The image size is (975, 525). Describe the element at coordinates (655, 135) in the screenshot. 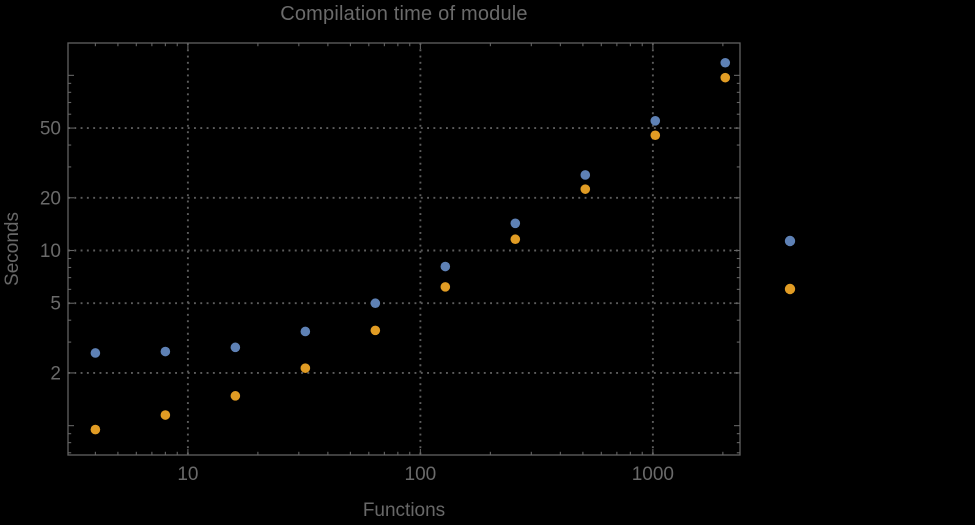

I see `data-point-s2-x1024` at that location.